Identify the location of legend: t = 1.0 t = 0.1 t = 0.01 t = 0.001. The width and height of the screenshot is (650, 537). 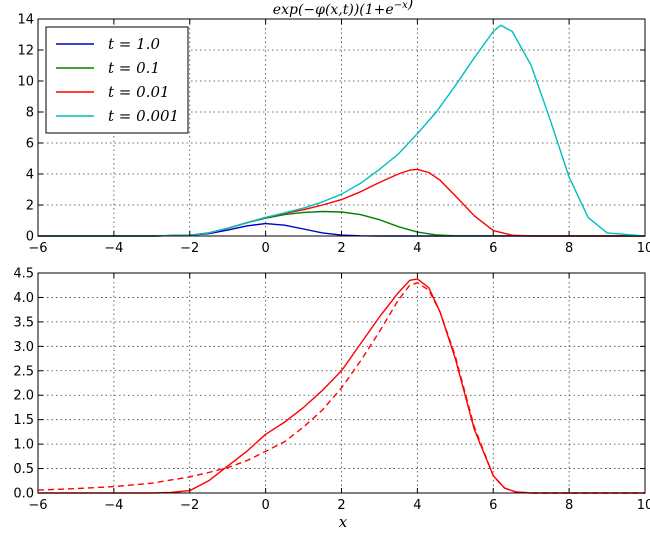
(117, 80).